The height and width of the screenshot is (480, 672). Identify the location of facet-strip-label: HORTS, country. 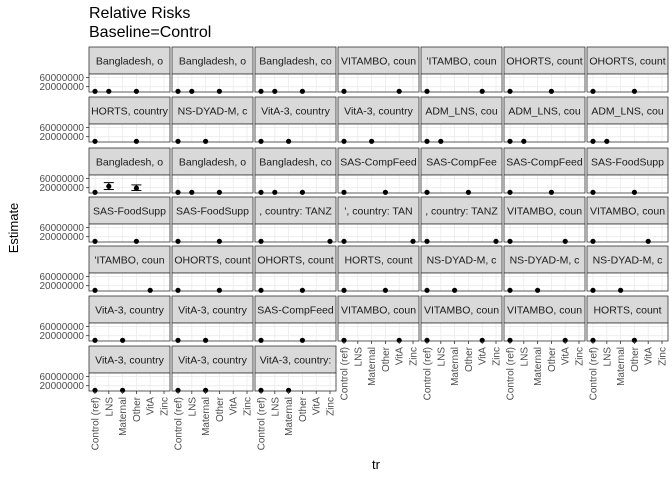
(130, 112).